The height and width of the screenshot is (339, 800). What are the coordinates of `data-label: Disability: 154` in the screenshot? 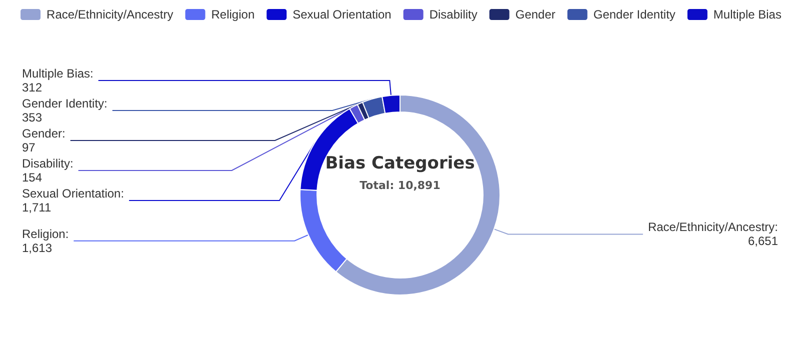 It's located at (48, 170).